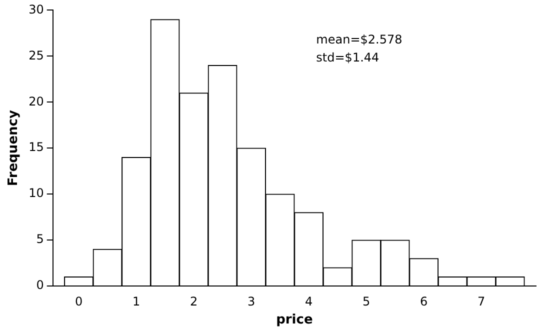  Describe the element at coordinates (136, 301) in the screenshot. I see `x-tick-label: 1` at that location.